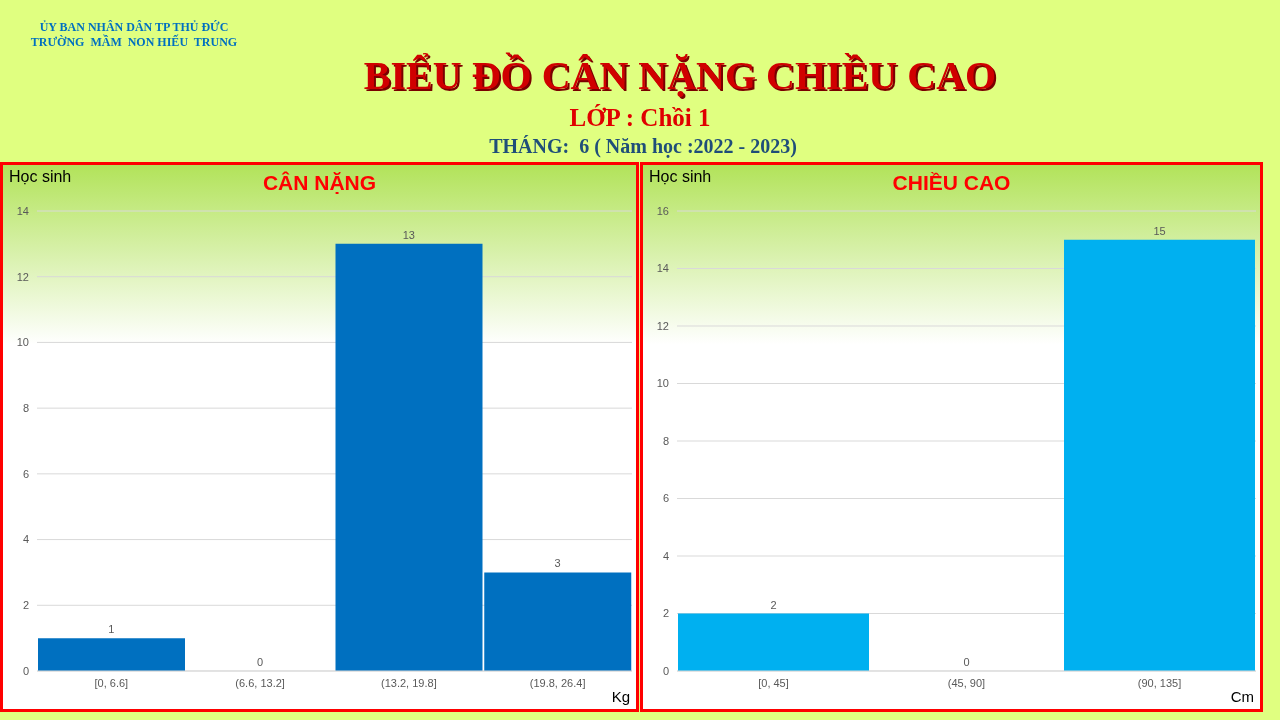 Image resolution: width=1280 pixels, height=720 pixels. I want to click on text: LỚP : Chồi 1, so click(640, 118).